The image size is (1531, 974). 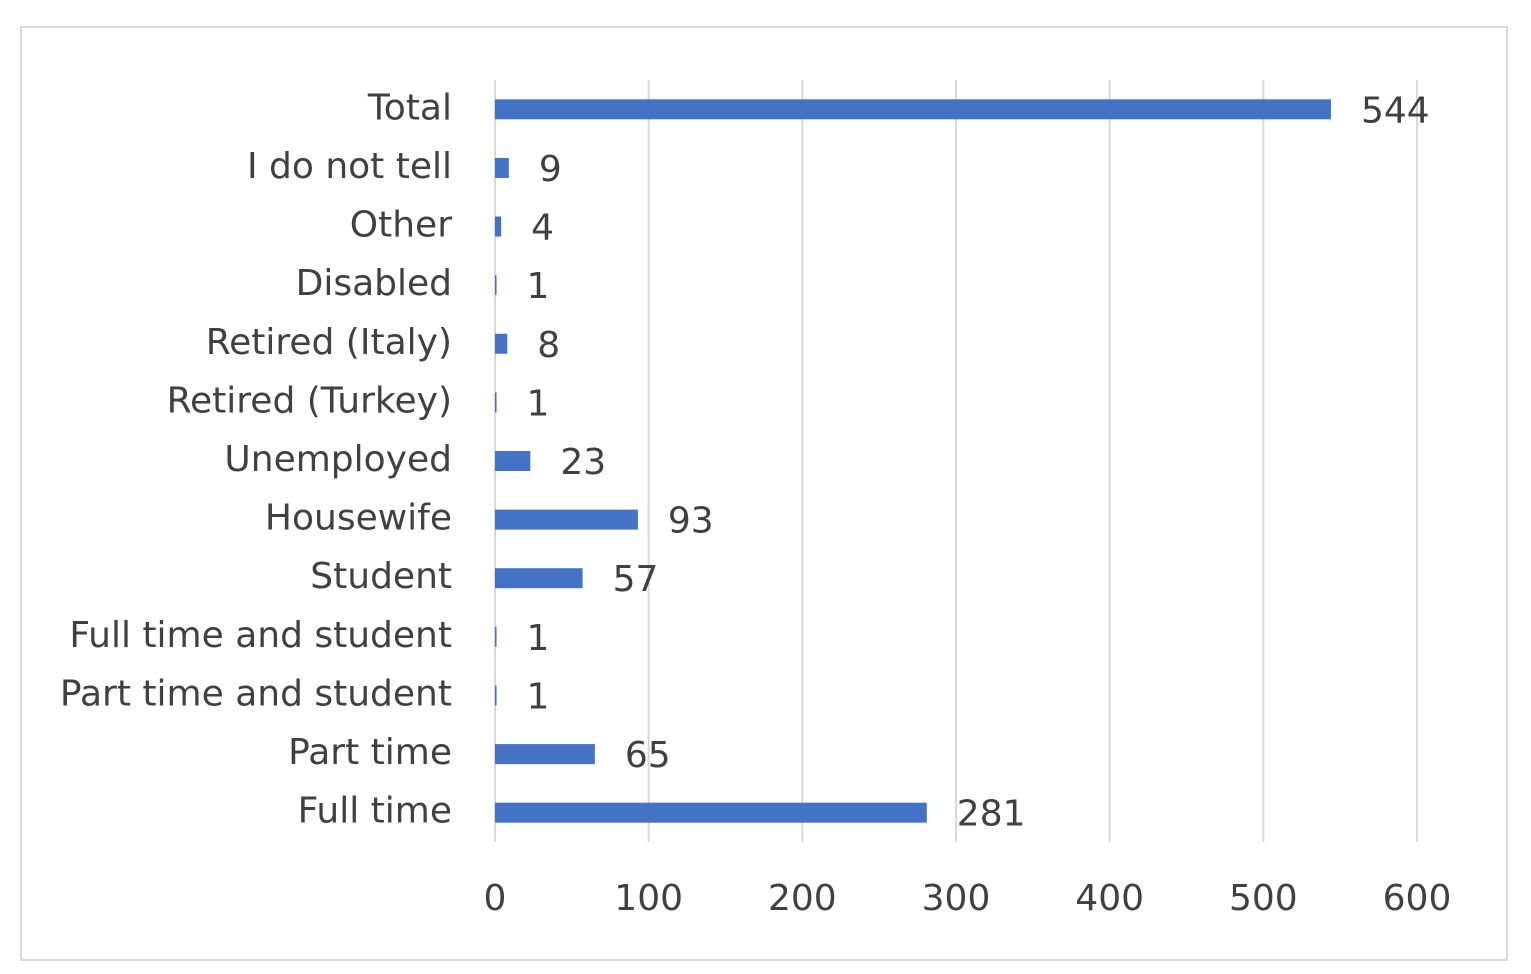 I want to click on value-label: 544, so click(x=1395, y=110).